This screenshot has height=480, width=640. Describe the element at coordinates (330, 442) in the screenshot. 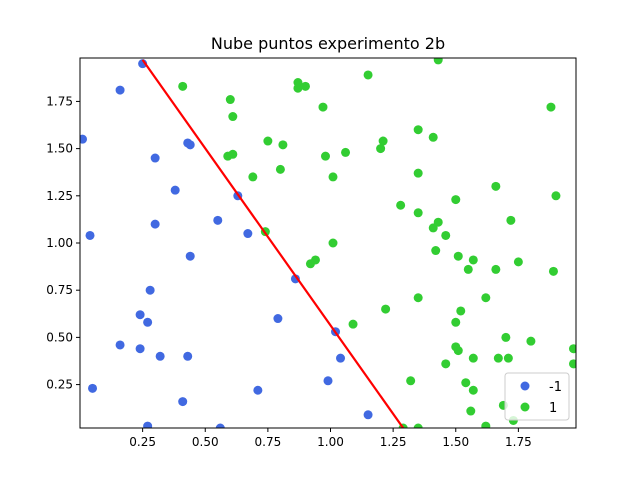

I see `x-tick-label: 1.00` at that location.